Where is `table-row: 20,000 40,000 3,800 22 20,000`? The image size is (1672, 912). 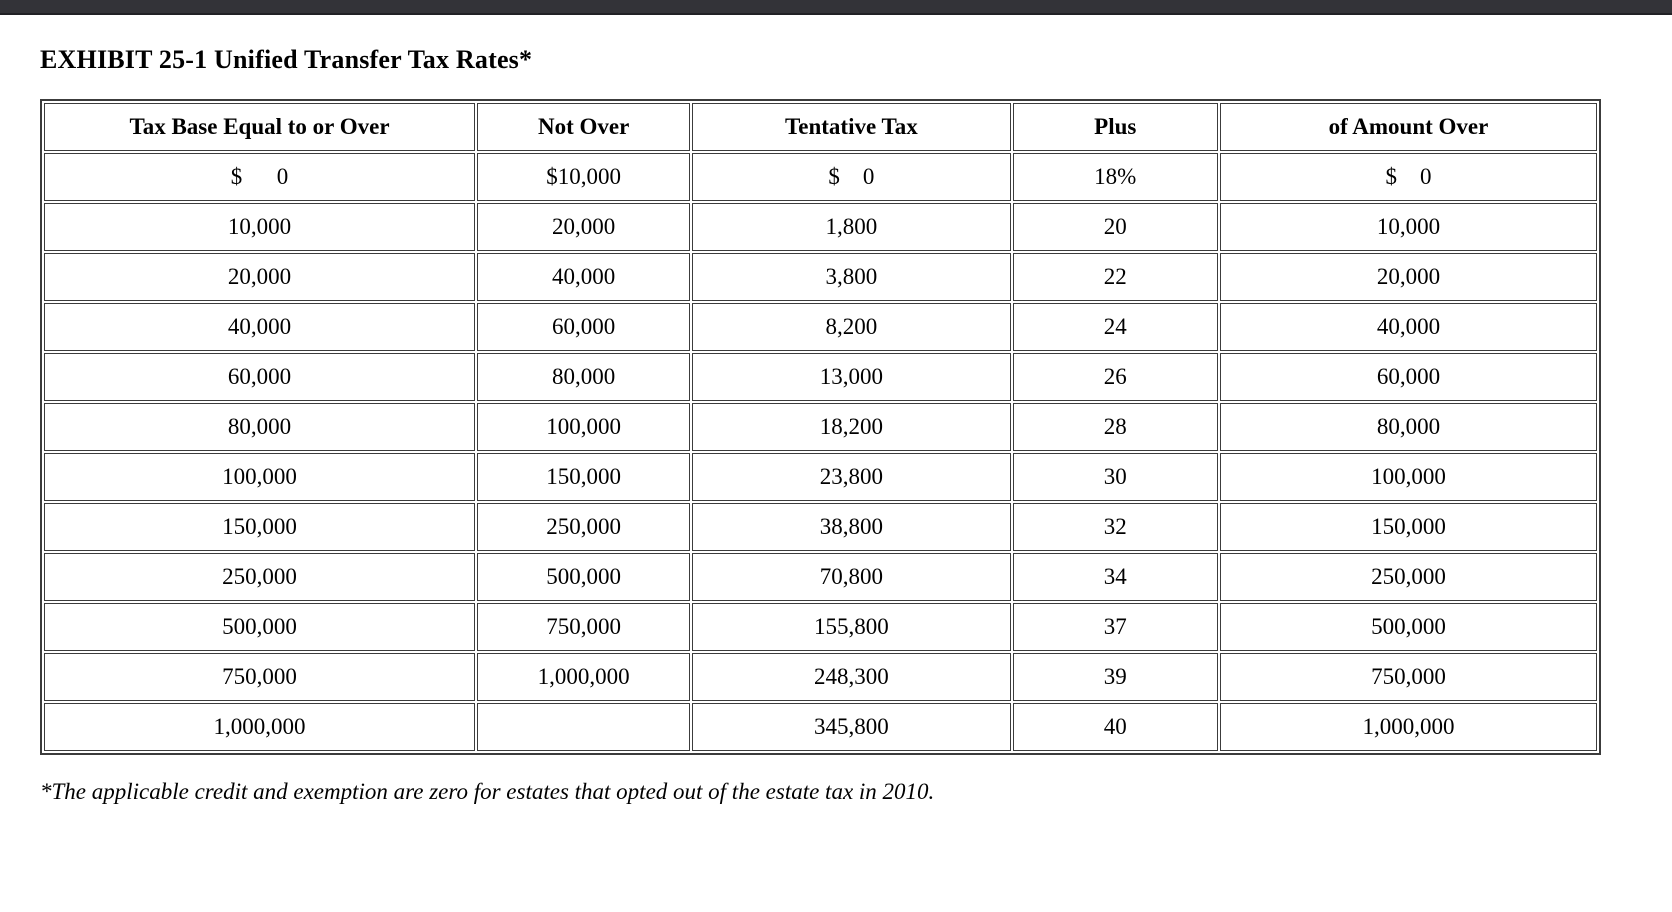
table-row: 20,000 40,000 3,800 22 20,000 is located at coordinates (820, 277).